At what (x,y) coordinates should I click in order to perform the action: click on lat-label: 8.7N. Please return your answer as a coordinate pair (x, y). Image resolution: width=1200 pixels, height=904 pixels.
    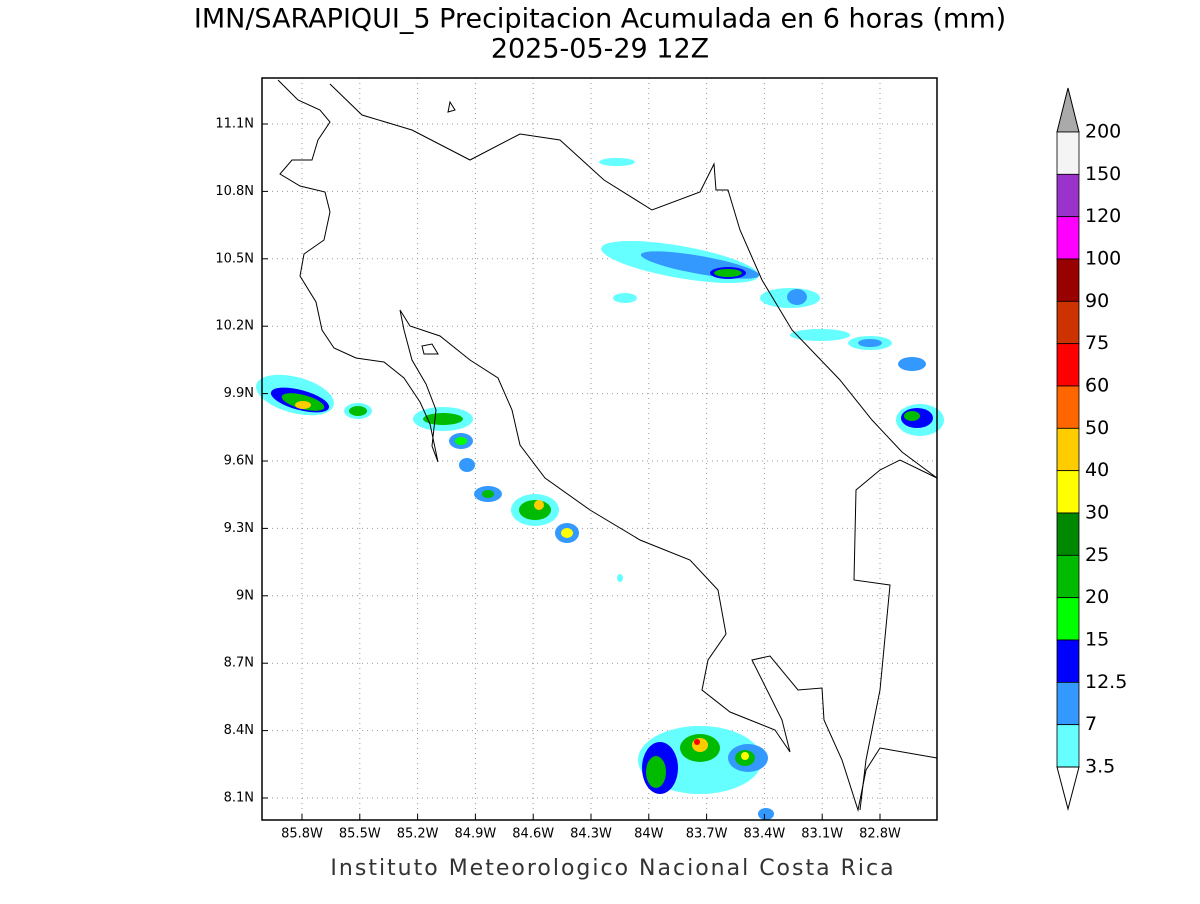
    Looking at the image, I should click on (239, 663).